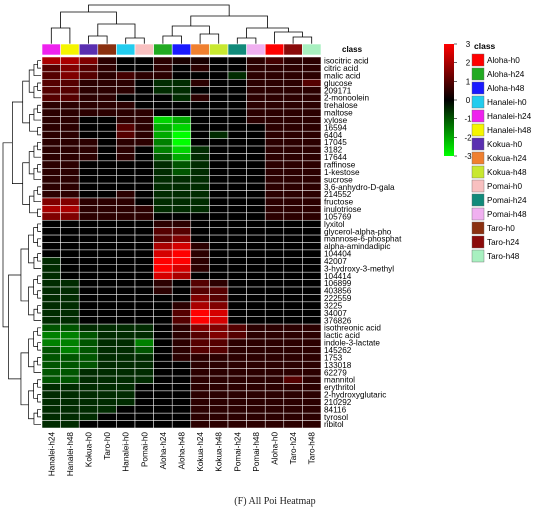 Image resolution: width=550 pixels, height=515 pixels. What do you see at coordinates (340, 387) in the screenshot?
I see `row-label: erythritol` at bounding box center [340, 387].